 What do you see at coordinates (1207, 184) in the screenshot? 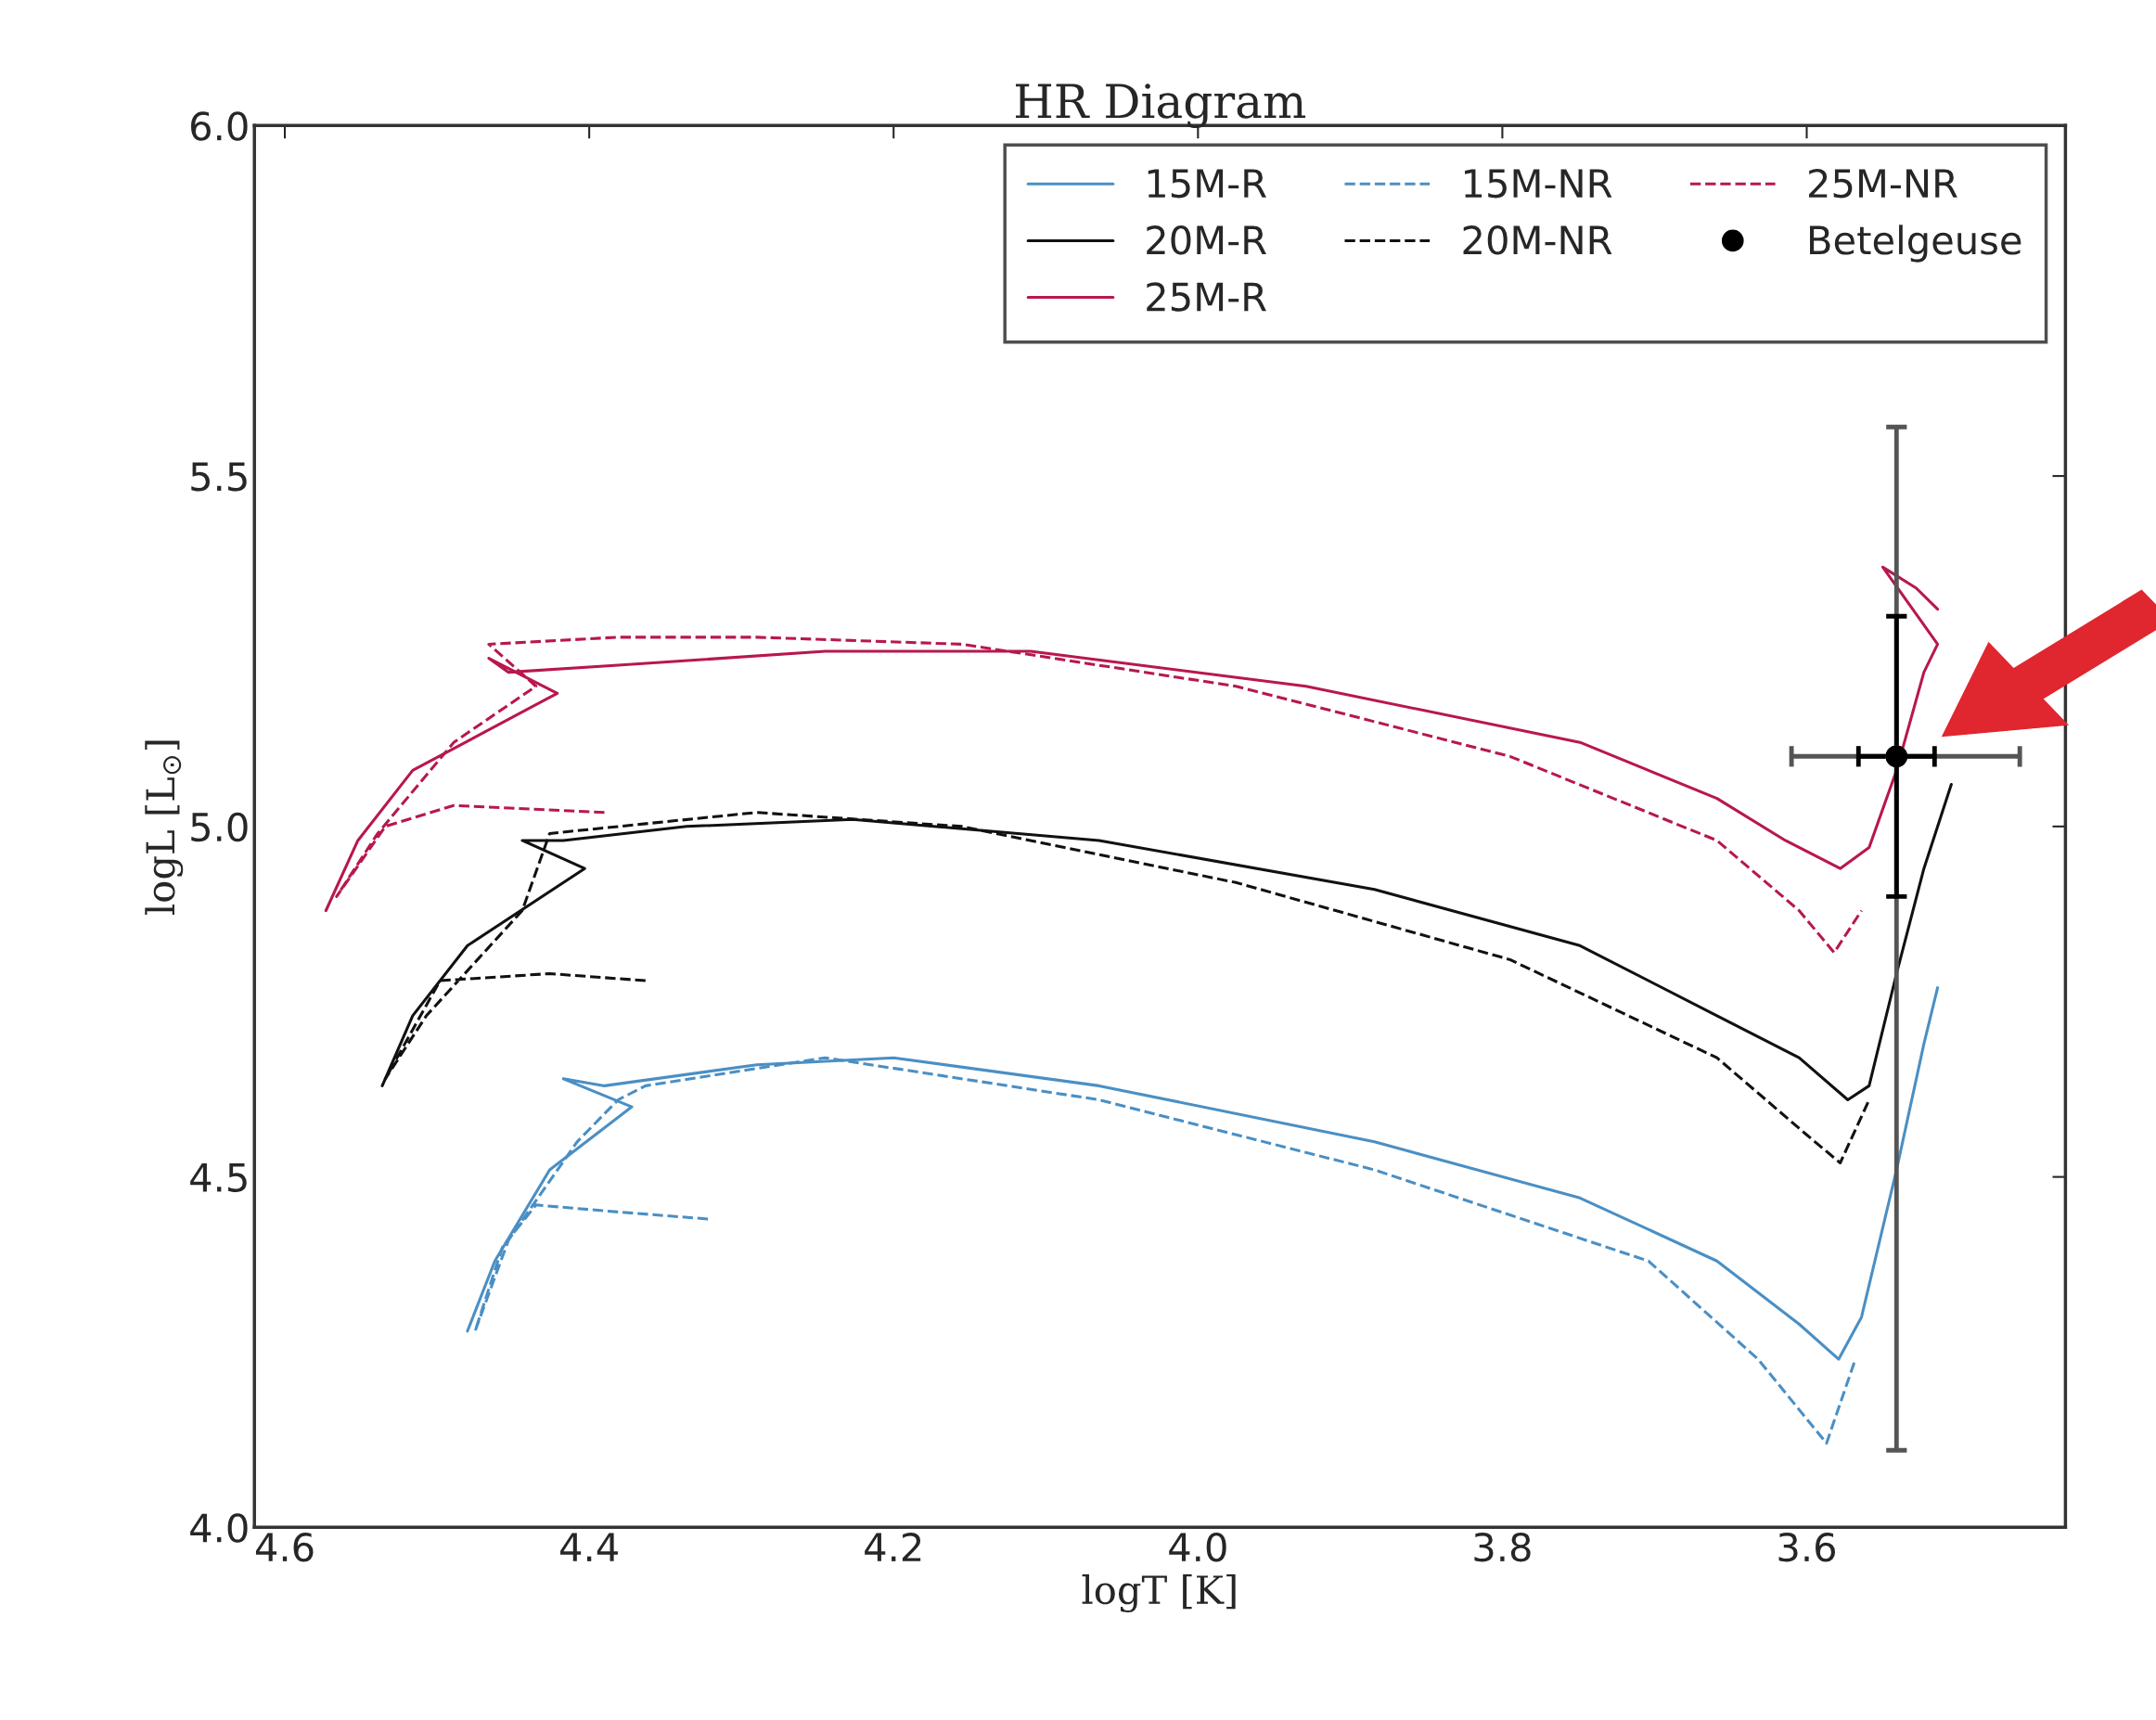
I see `legend-label: 15M-R` at bounding box center [1207, 184].